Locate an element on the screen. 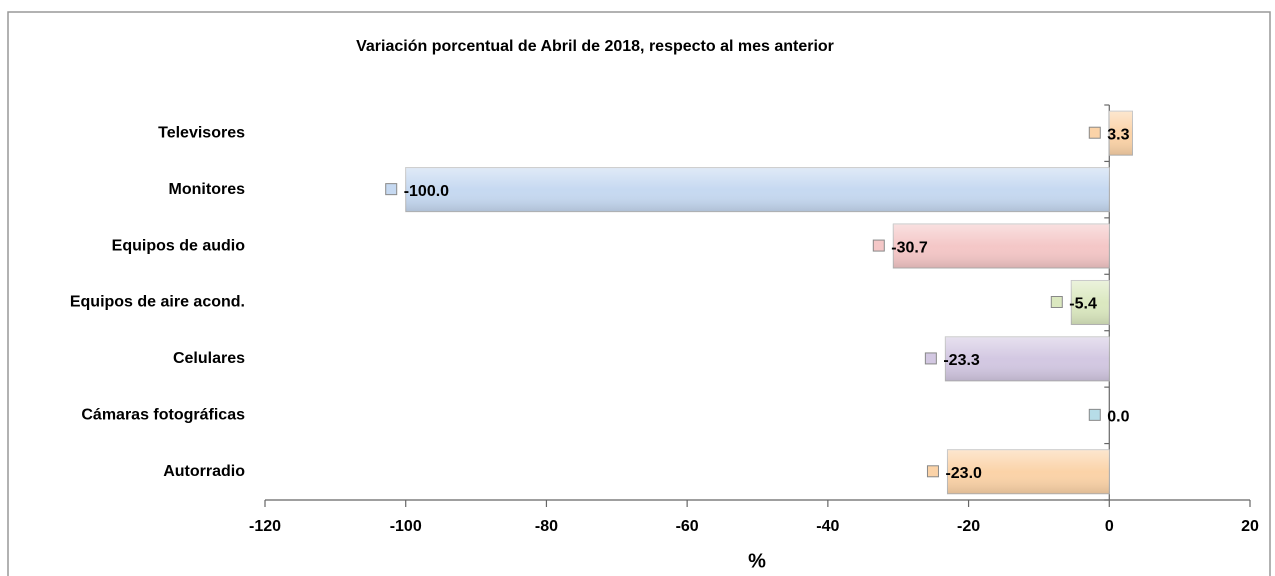 Image resolution: width=1275 pixels, height=576 pixels. value-label: 3.3 is located at coordinates (1118, 134).